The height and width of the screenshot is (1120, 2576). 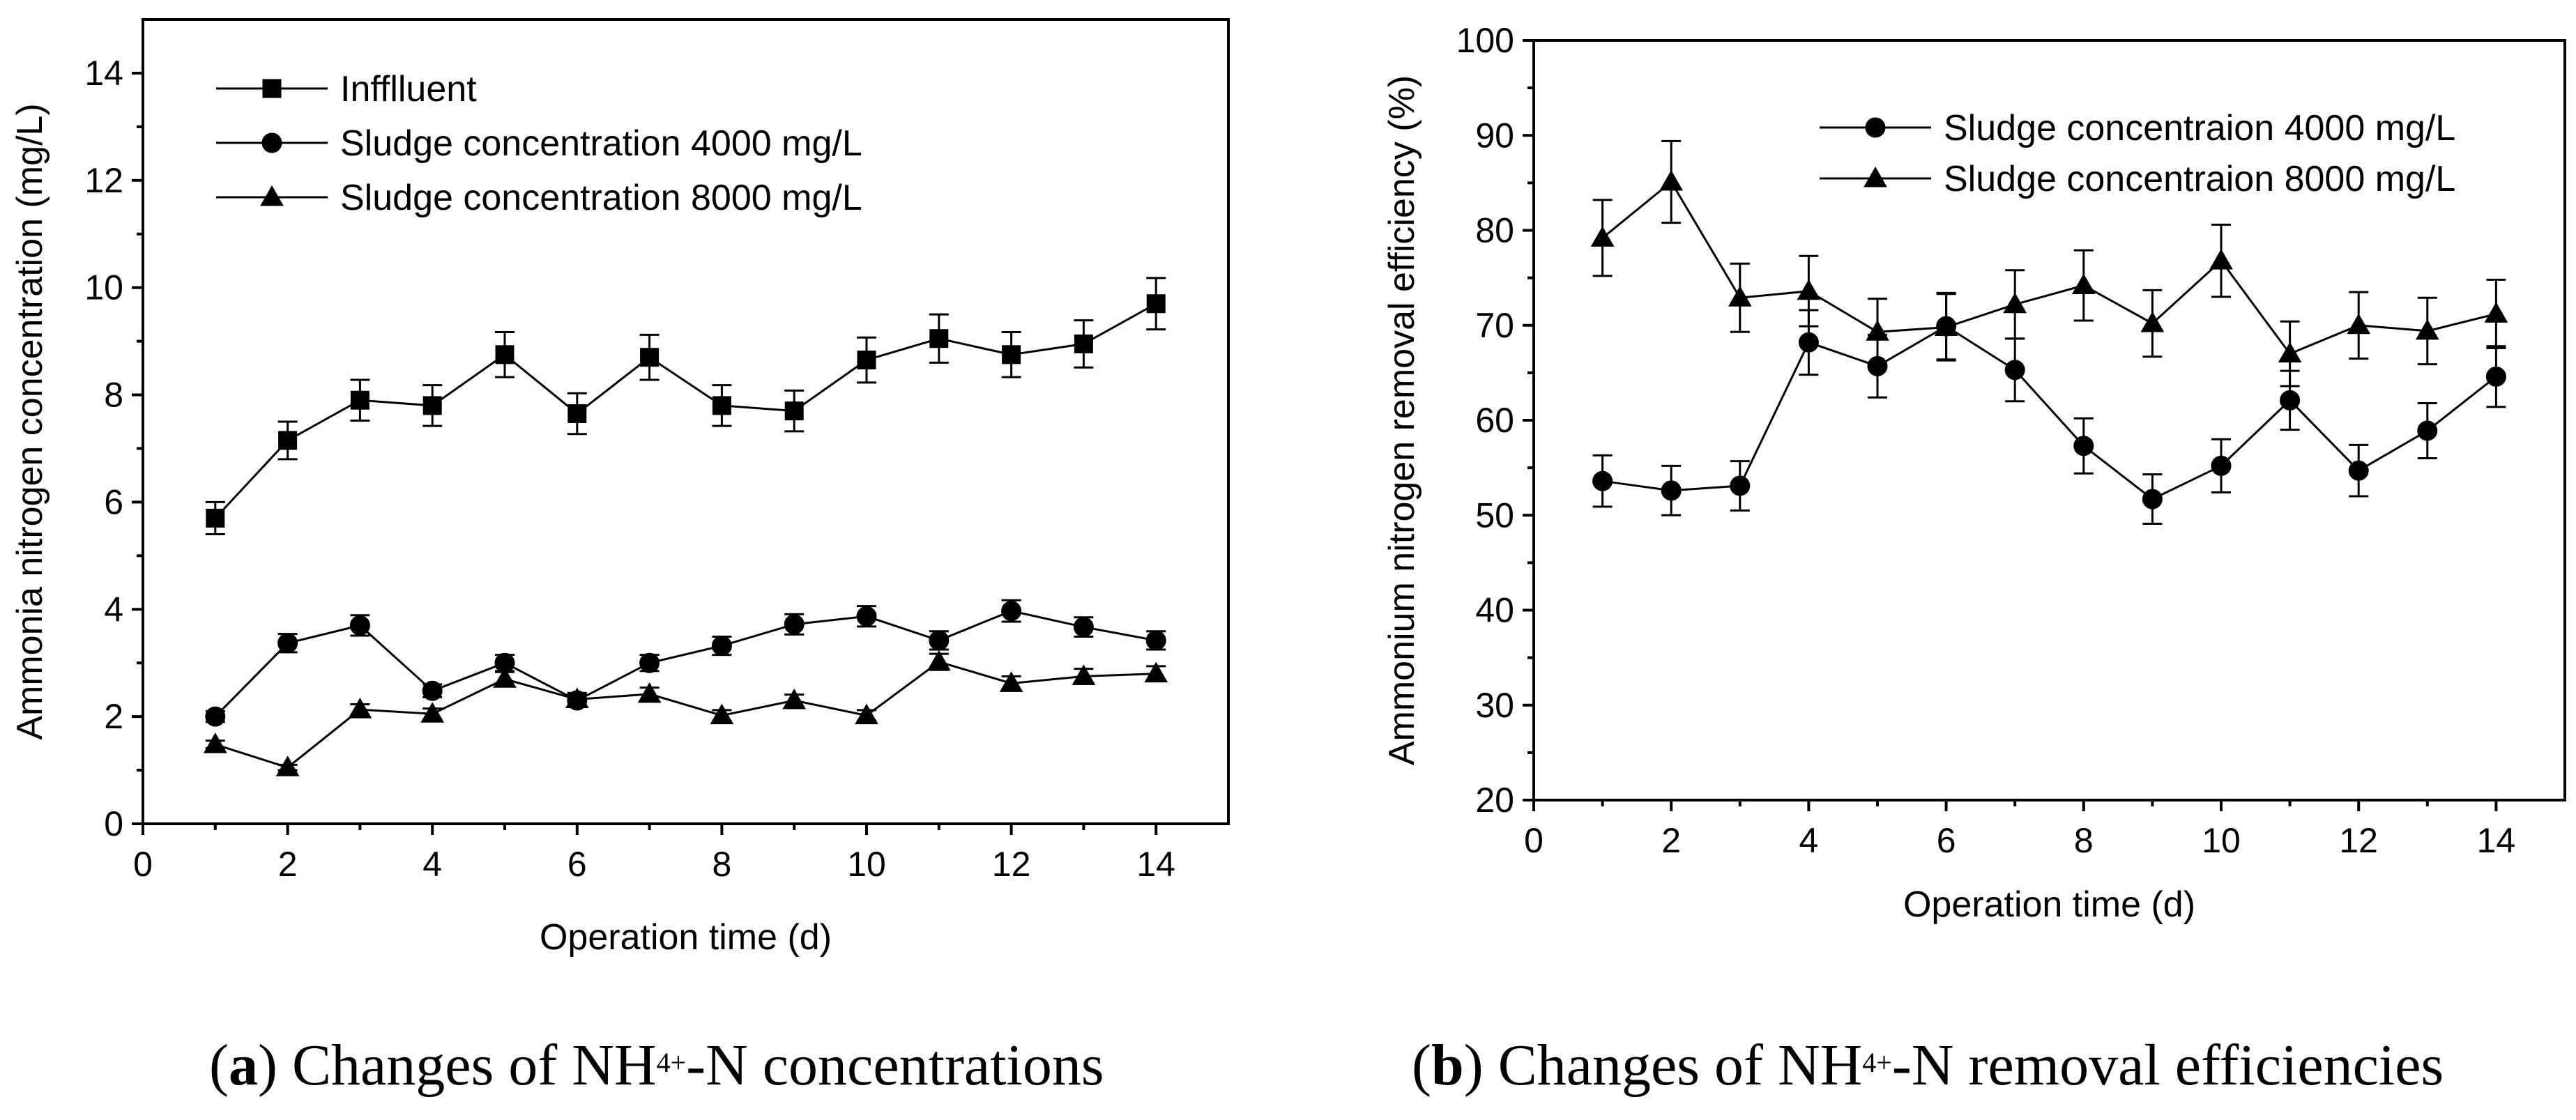 I want to click on y-tick-label: 20, so click(x=1495, y=800).